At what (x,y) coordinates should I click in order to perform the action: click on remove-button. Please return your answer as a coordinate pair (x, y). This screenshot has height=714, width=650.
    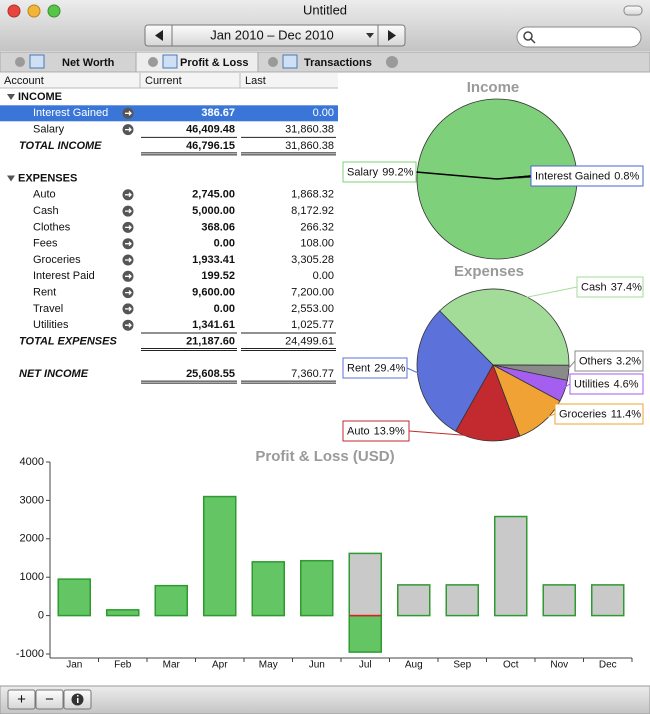
    Looking at the image, I should click on (49, 699).